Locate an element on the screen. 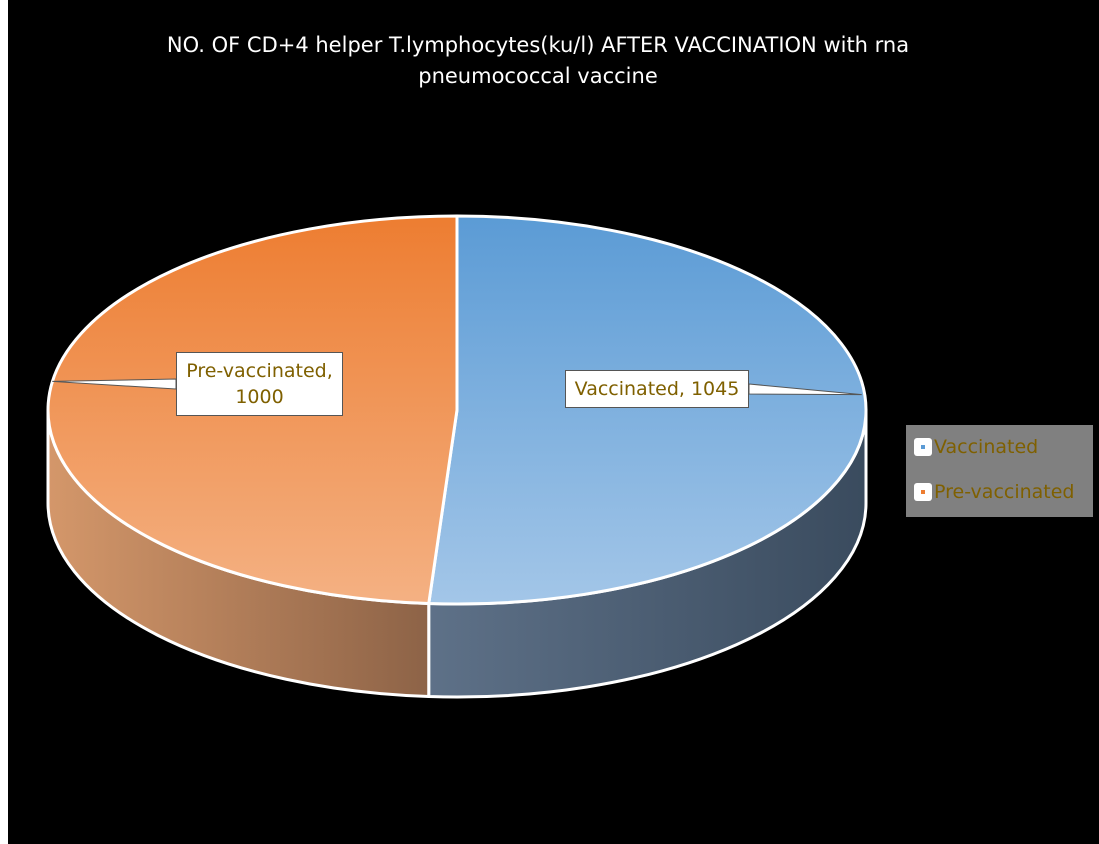  legend-item: Pre-vaccinated is located at coordinates (994, 492).